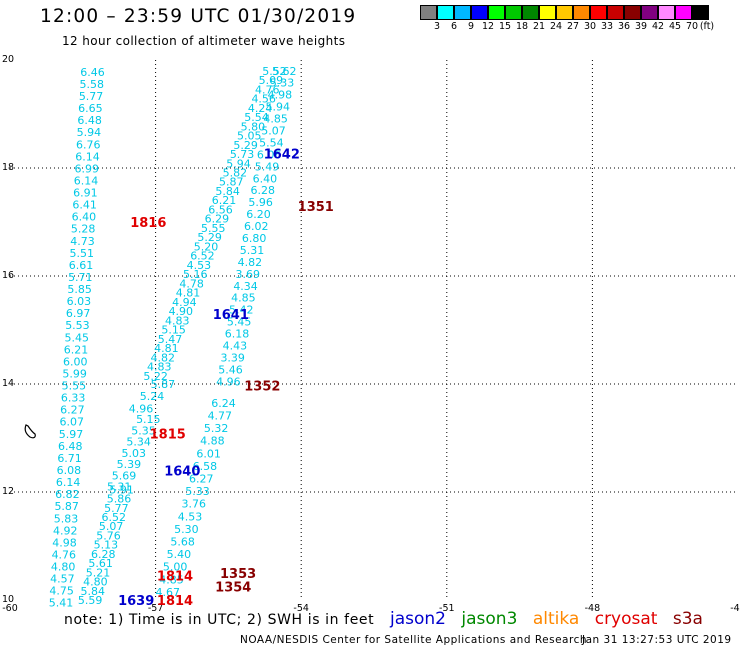 This screenshot has width=740, height=650. I want to click on legend-scale-label: 6, so click(454, 26).